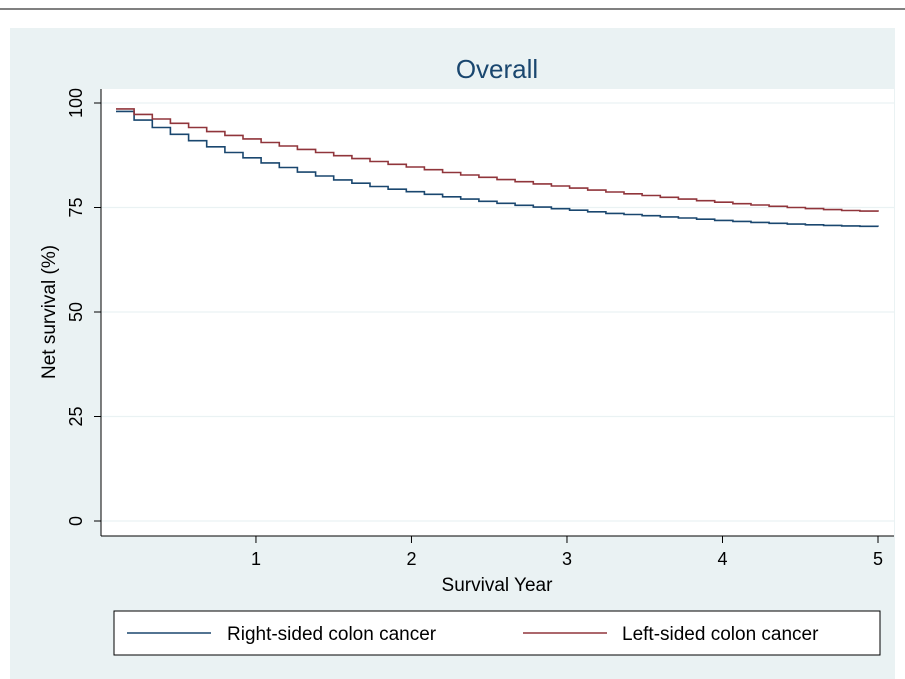  What do you see at coordinates (722, 559) in the screenshot?
I see `x-tick-label: 4` at bounding box center [722, 559].